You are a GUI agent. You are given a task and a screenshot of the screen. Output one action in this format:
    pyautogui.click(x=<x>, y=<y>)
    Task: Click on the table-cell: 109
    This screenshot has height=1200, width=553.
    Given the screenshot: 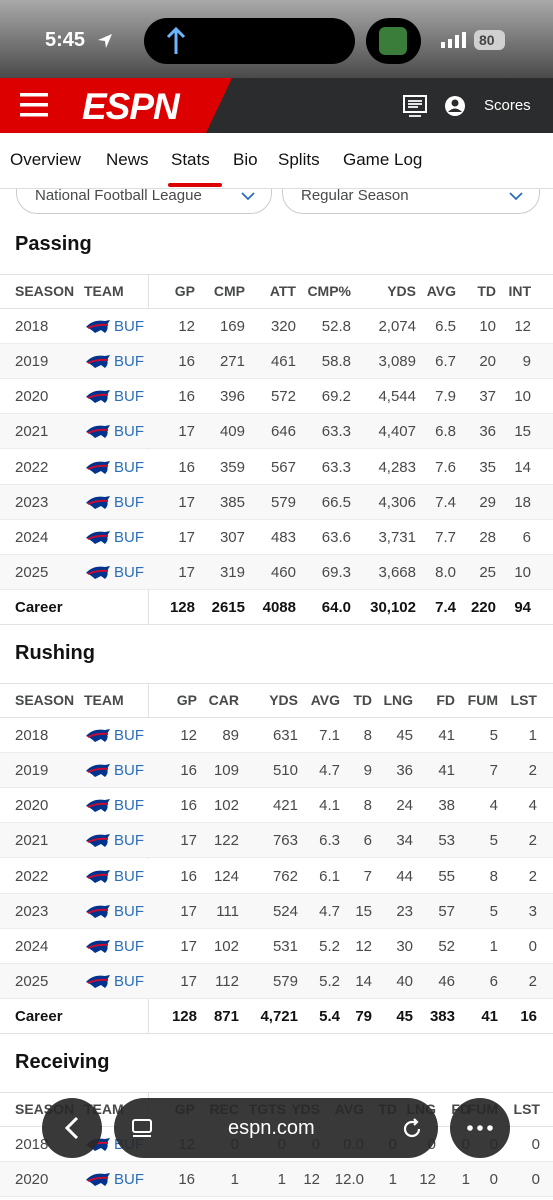 What is the action you would take?
    pyautogui.click(x=226, y=771)
    